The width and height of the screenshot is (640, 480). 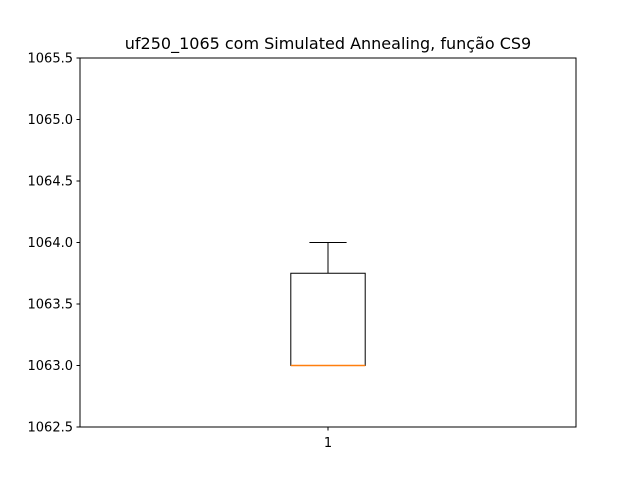 What do you see at coordinates (51, 428) in the screenshot?
I see `y-tick-label: 1062.5` at bounding box center [51, 428].